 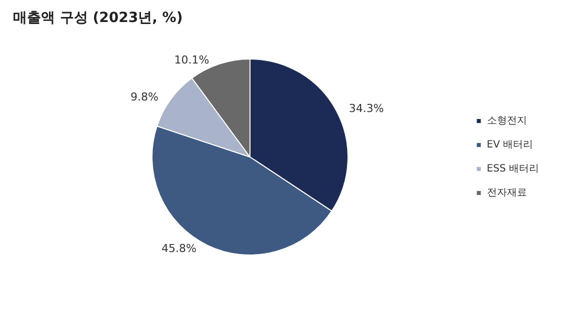 I want to click on data-label: 34.3%, so click(x=366, y=109).